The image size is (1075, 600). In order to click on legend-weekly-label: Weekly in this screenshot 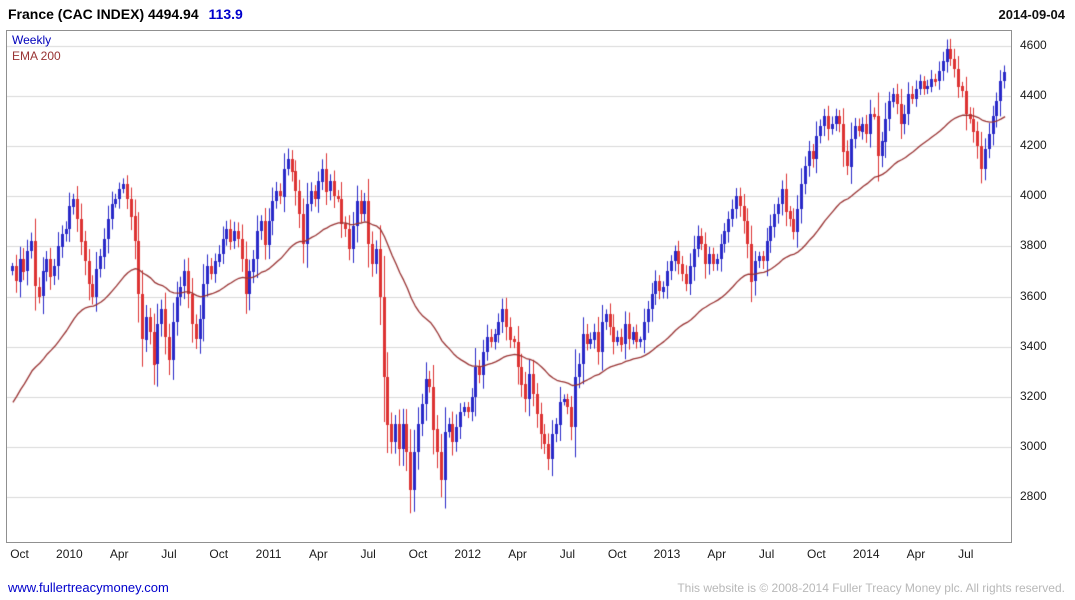, I will do `click(32, 40)`.